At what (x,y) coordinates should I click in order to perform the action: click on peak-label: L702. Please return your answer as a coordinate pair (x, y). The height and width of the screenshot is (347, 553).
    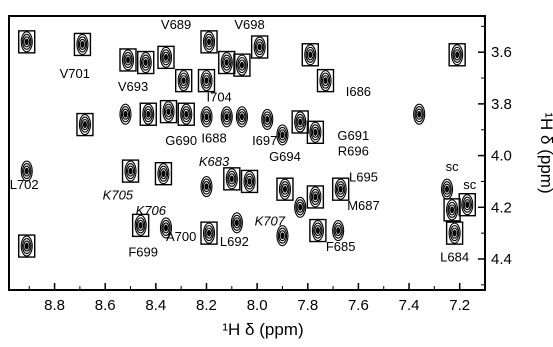
    Looking at the image, I should click on (24, 184).